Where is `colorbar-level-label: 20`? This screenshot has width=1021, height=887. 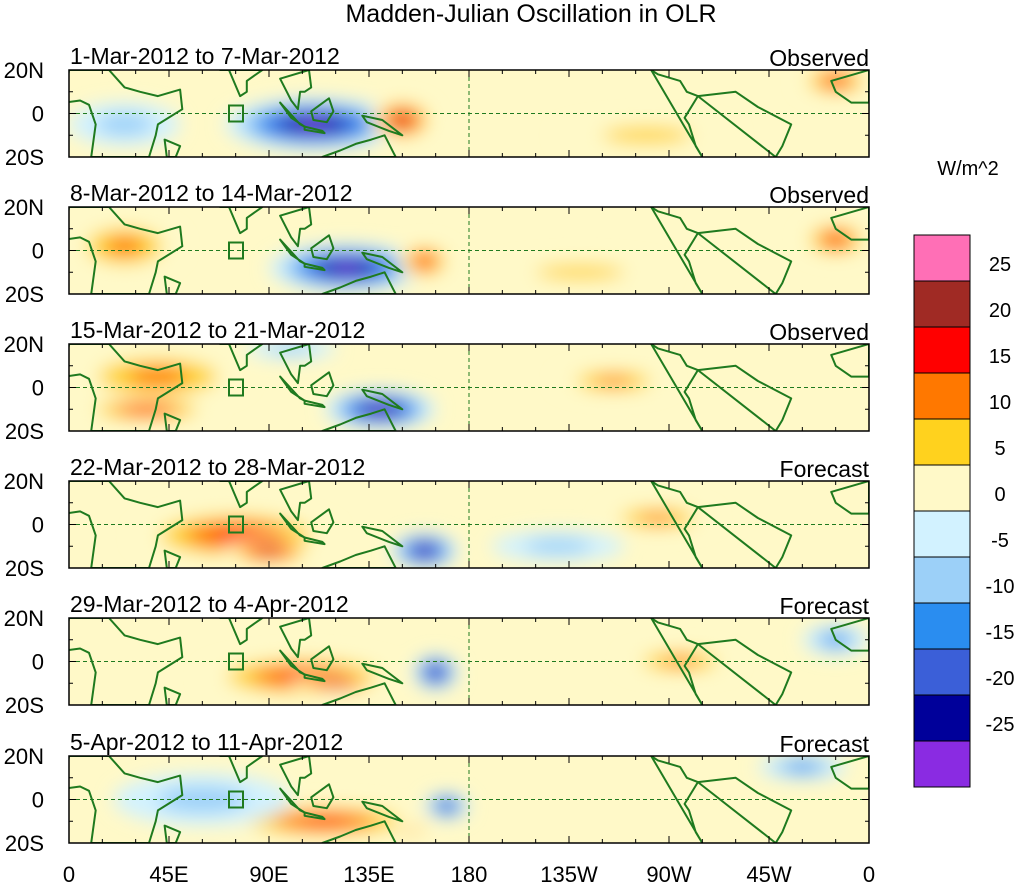 colorbar-level-label: 20 is located at coordinates (1000, 311).